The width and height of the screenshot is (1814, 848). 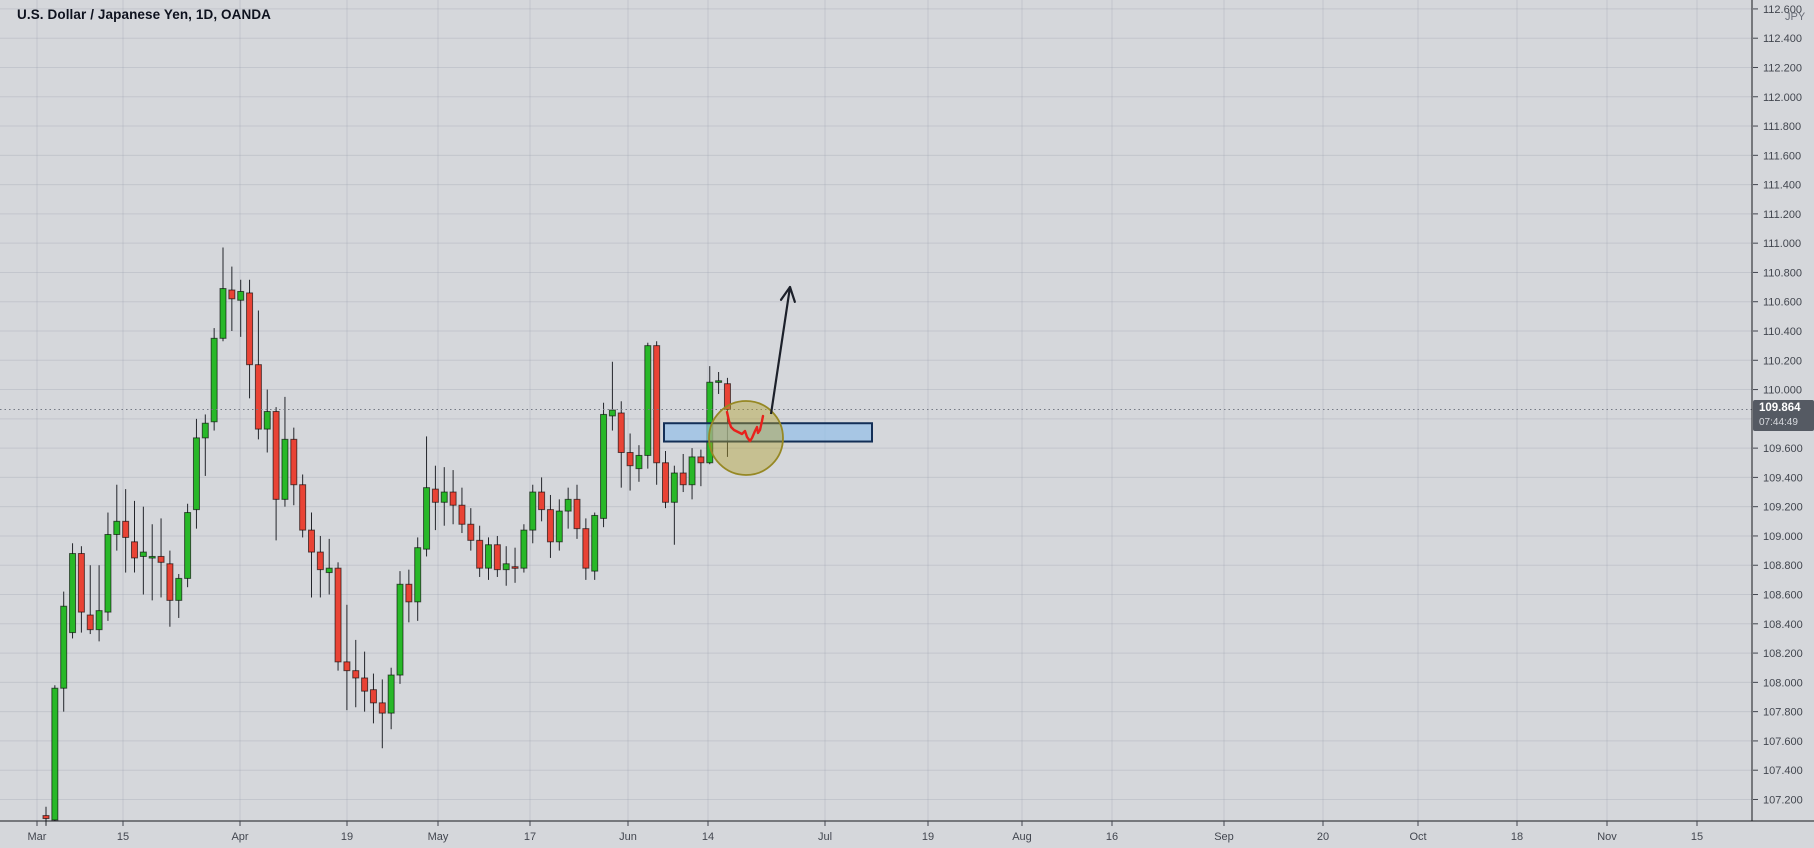 What do you see at coordinates (768, 432) in the screenshot?
I see `supply-zone-rectangle` at bounding box center [768, 432].